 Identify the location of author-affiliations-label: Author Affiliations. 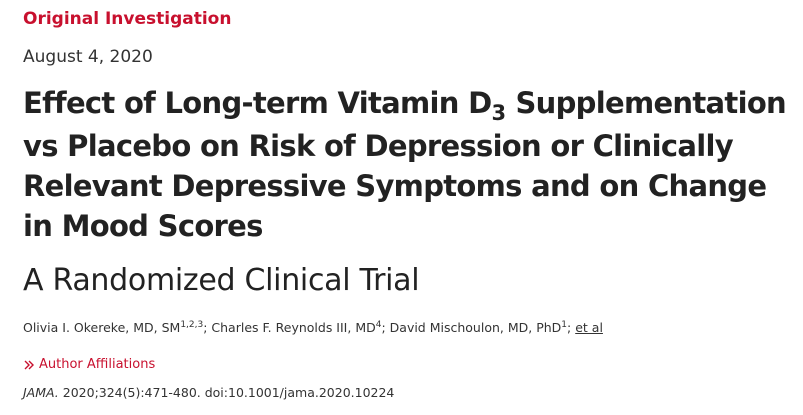
(97, 364).